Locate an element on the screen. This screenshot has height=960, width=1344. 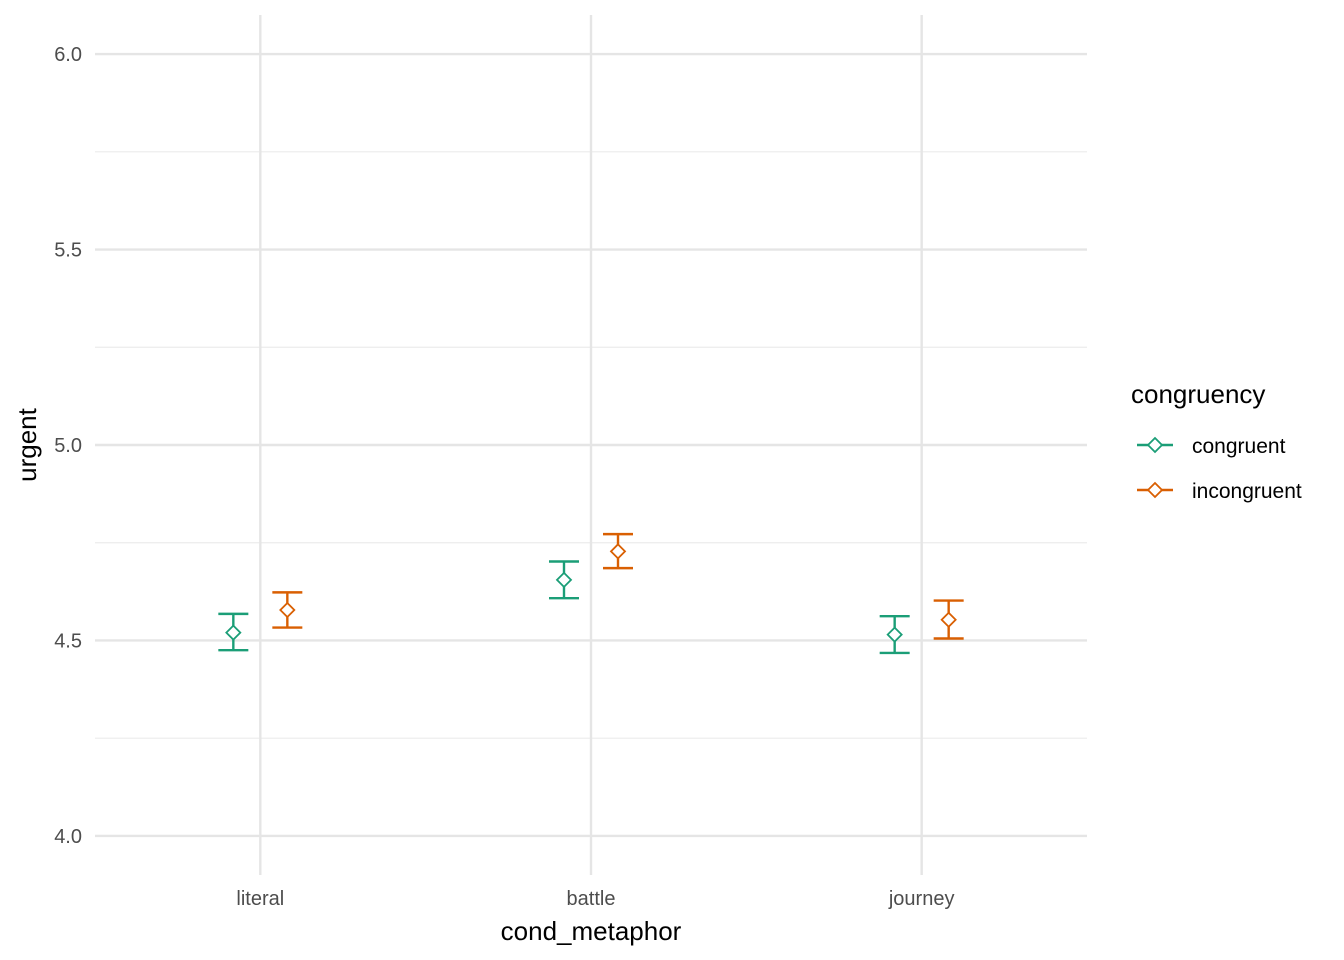
legend-item-incongruent: incongruent is located at coordinates (1219, 491).